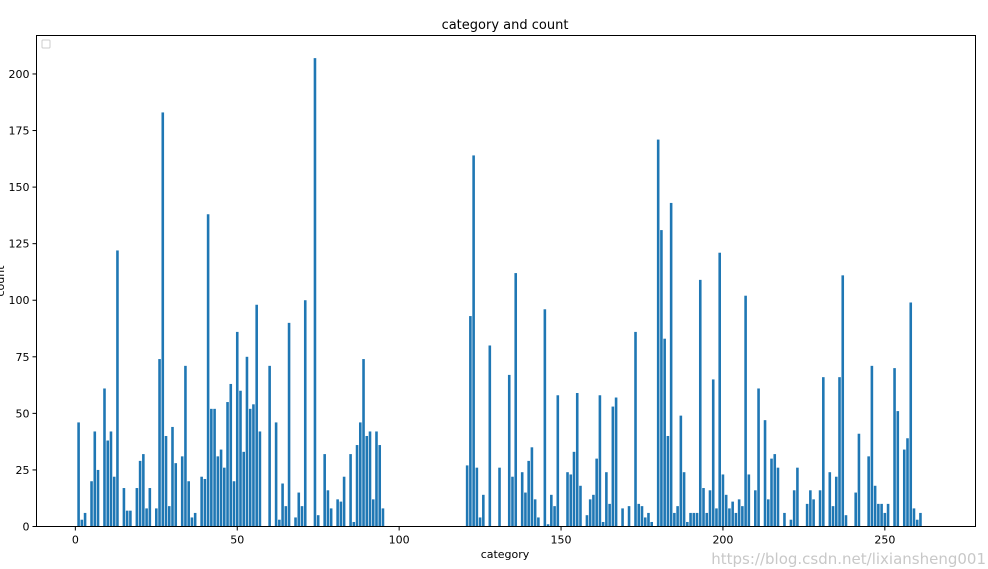 The width and height of the screenshot is (988, 569). Describe the element at coordinates (848, 559) in the screenshot. I see `watermark: https://blog.csdn.net/lixiansheng001` at that location.